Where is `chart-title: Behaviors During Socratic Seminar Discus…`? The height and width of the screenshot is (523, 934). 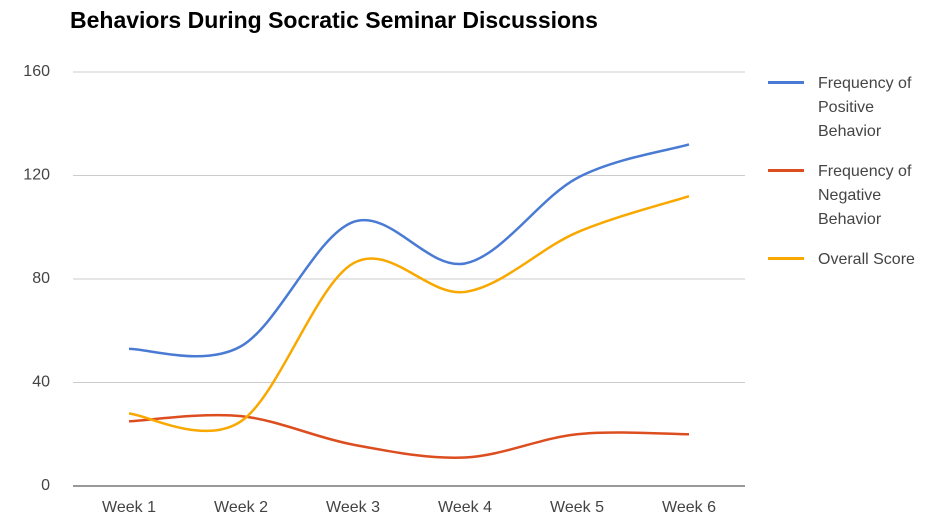 chart-title: Behaviors During Socratic Seminar Discus… is located at coordinates (334, 20).